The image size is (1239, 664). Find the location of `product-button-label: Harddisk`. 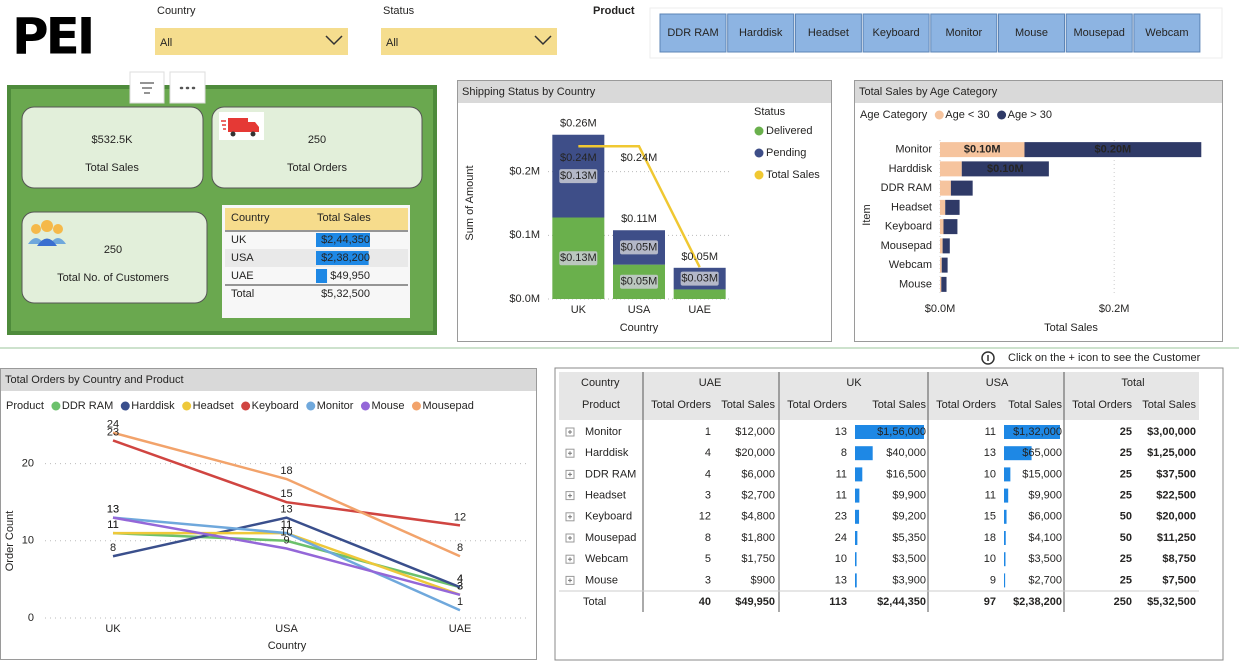

product-button-label: Harddisk is located at coordinates (761, 33).